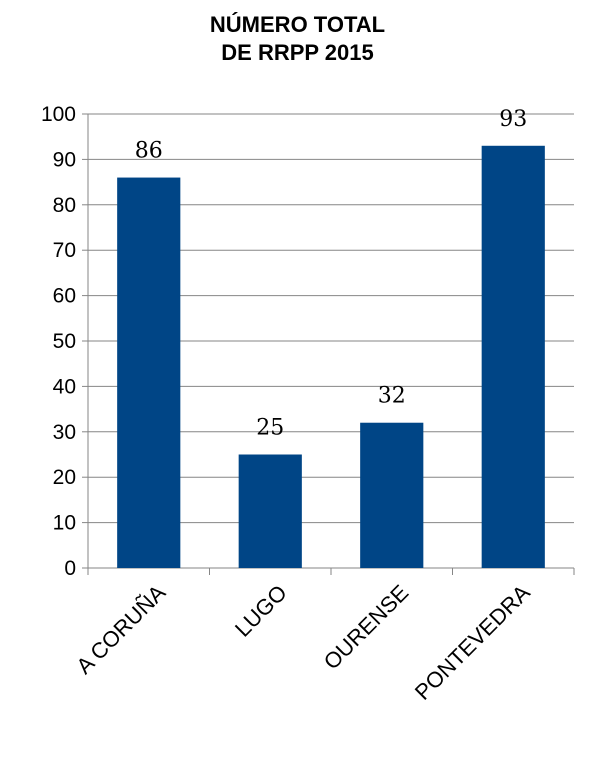 This screenshot has height=757, width=595. What do you see at coordinates (392, 396) in the screenshot?
I see `data-label-2: 32` at bounding box center [392, 396].